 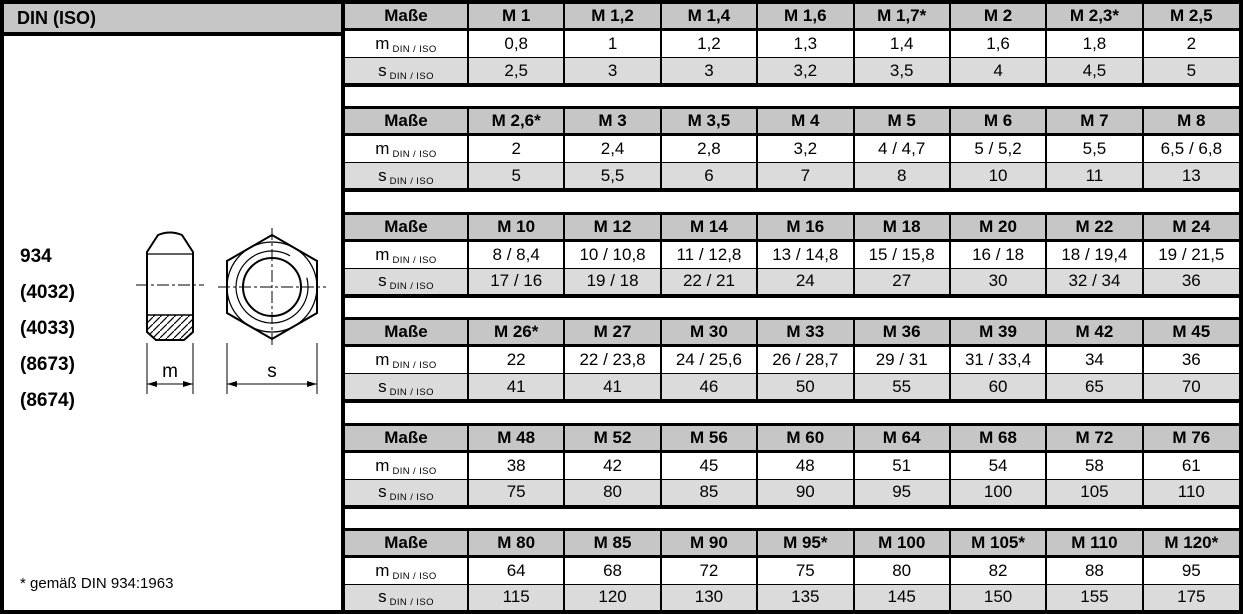 I want to click on m-value: 1,3, so click(x=805, y=43).